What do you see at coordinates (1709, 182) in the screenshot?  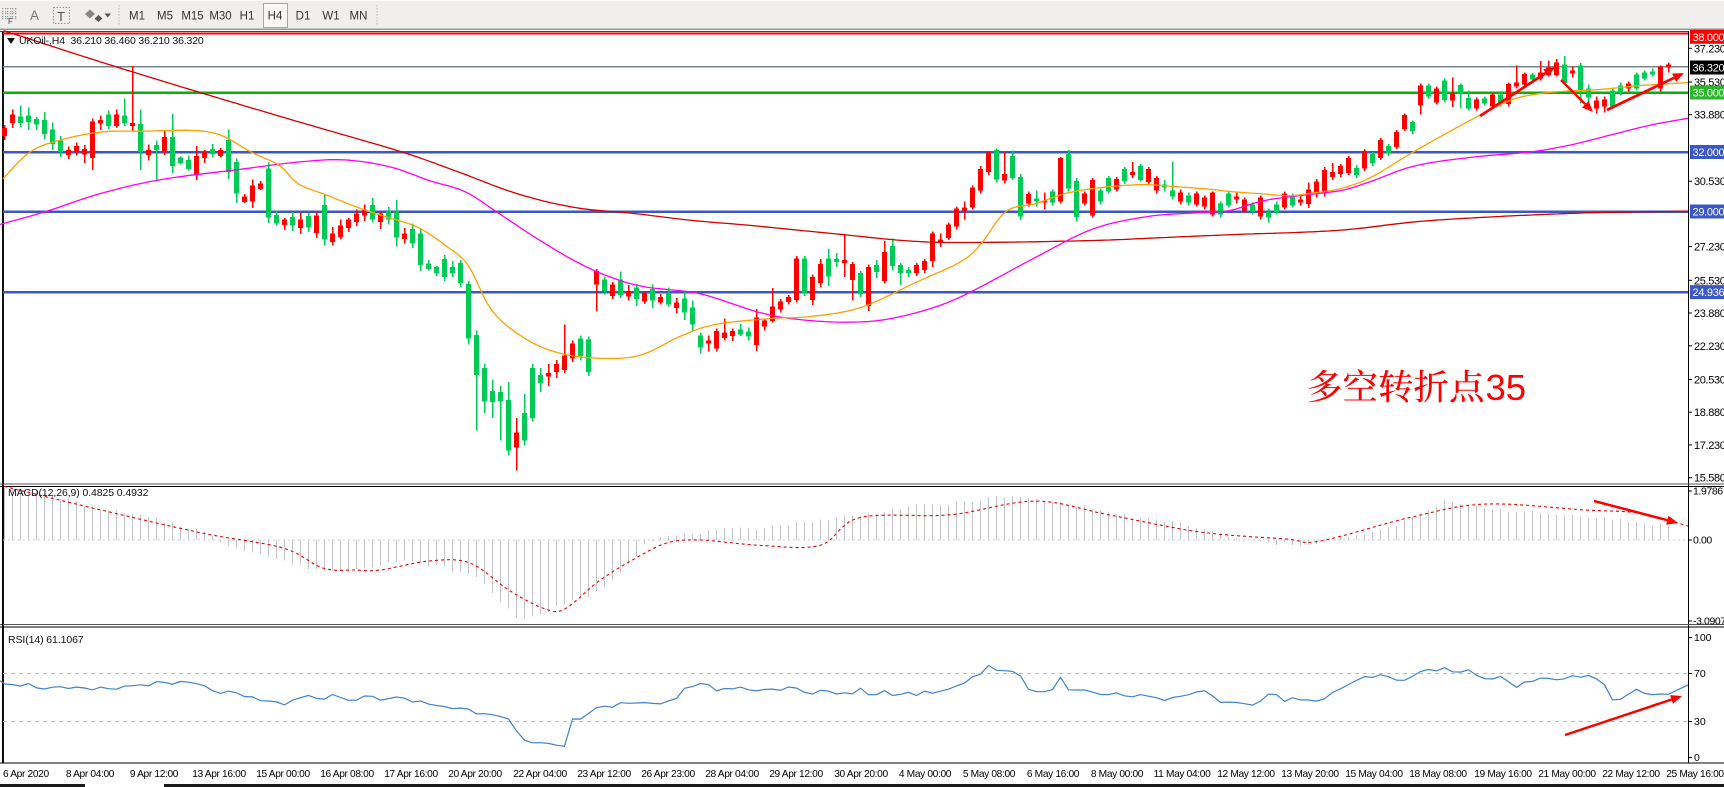 I see `svg-text: 30.530` at bounding box center [1709, 182].